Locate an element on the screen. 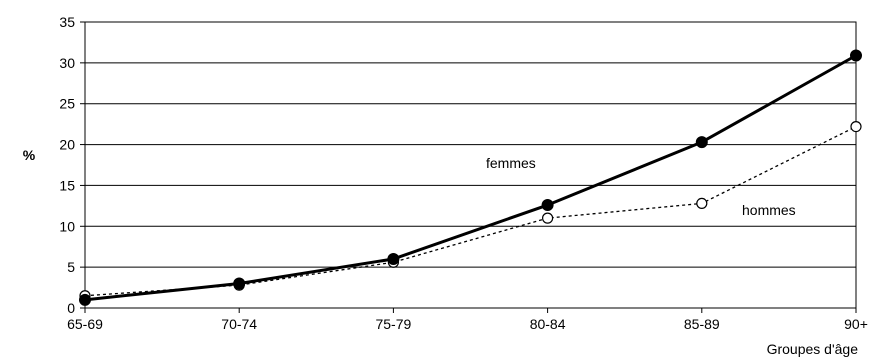 Image resolution: width=874 pixels, height=359 pixels. y-tick-label: 25 is located at coordinates (67, 104).